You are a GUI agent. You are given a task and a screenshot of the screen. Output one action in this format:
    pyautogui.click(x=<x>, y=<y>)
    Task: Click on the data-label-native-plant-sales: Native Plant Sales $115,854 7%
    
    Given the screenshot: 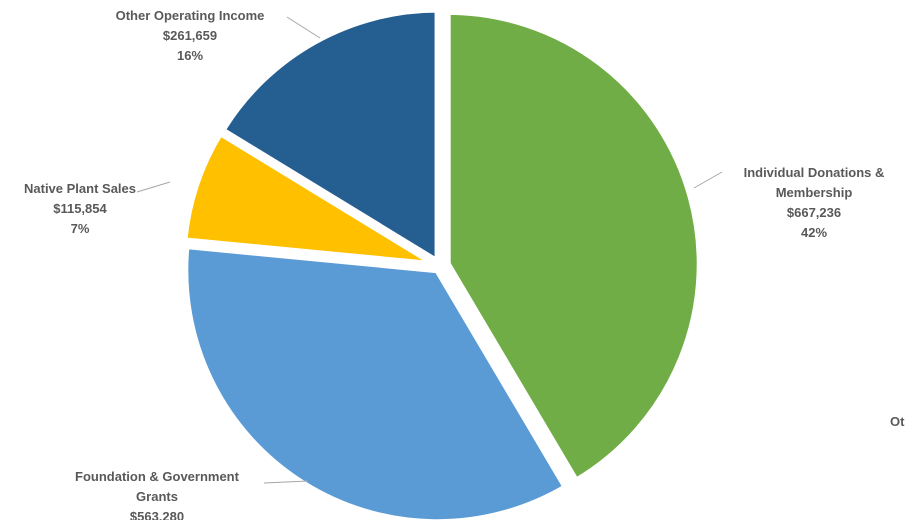 What is the action you would take?
    pyautogui.click(x=80, y=208)
    